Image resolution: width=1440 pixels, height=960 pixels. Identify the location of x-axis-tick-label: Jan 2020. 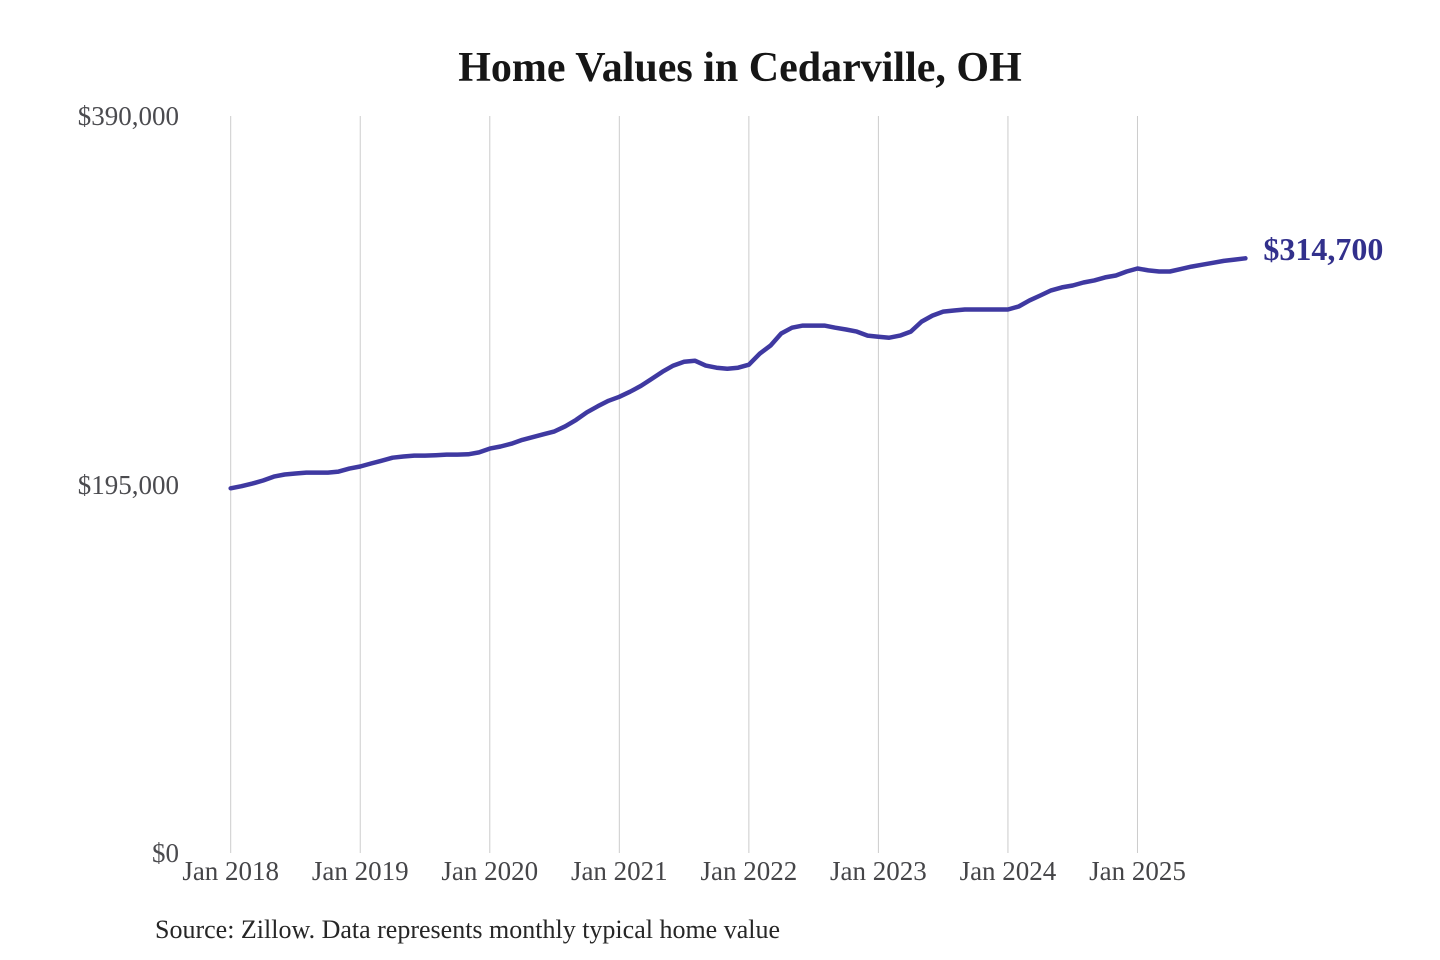
(490, 871).